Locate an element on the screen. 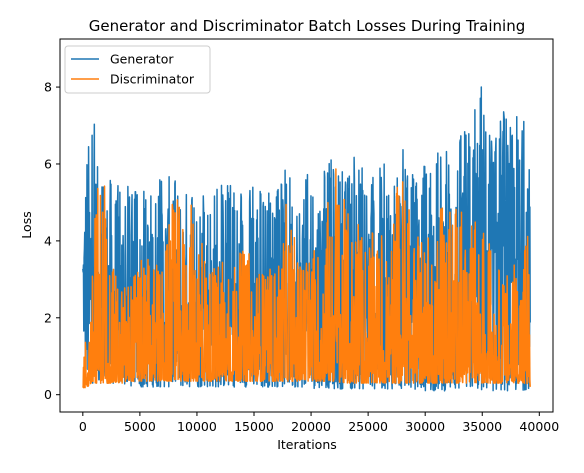 This screenshot has width=584, height=473. legend-label-discriminator: Discriminator is located at coordinates (152, 79).